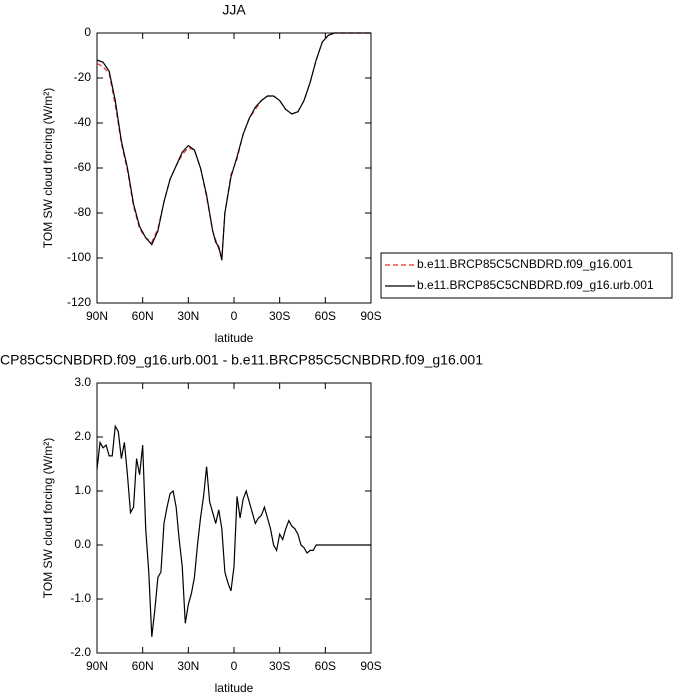  I want to click on y-tick-label: 1.0, so click(82, 490).